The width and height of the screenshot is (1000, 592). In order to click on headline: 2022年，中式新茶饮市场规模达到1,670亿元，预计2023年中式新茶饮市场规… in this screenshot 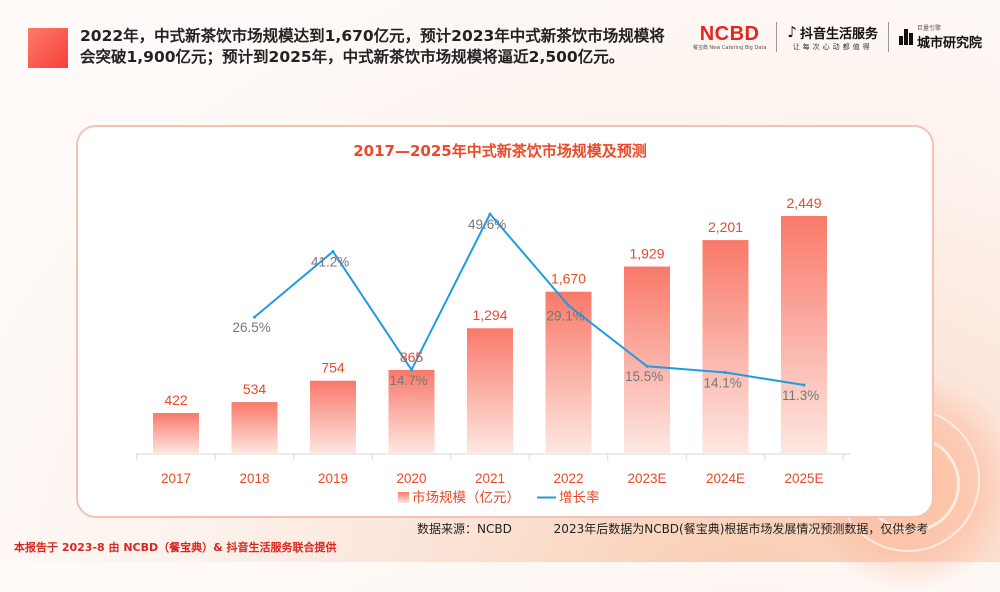, I will do `click(372, 46)`.